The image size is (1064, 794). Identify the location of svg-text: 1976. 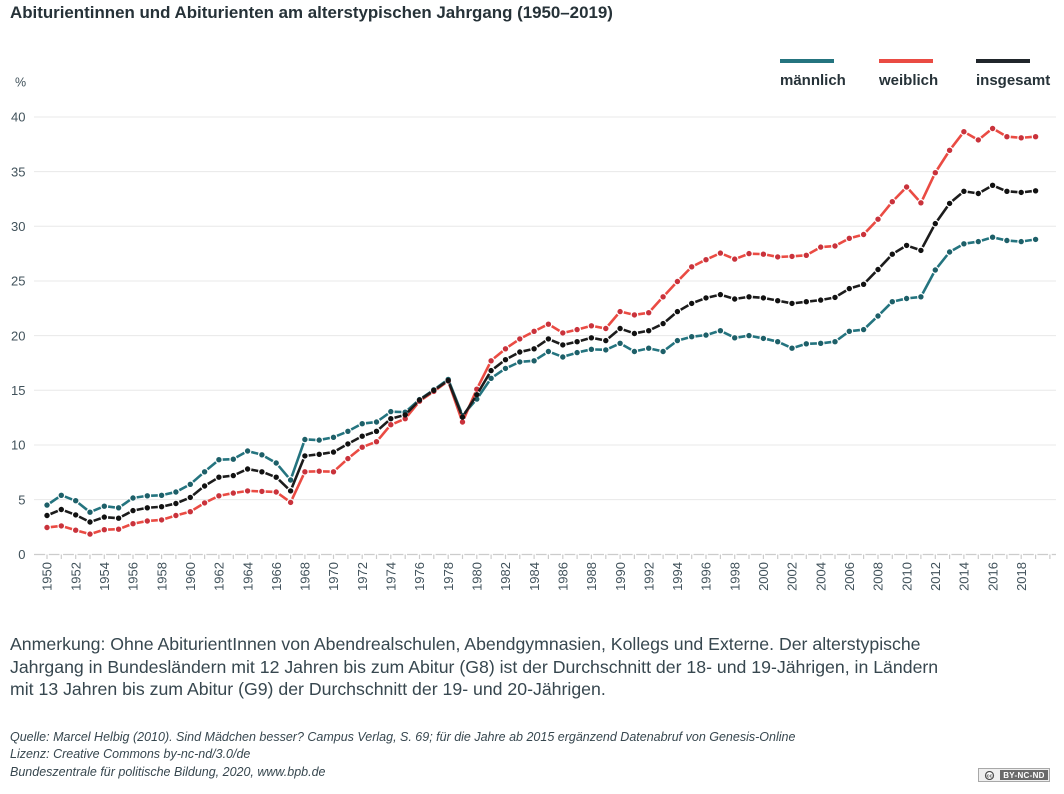
(419, 576).